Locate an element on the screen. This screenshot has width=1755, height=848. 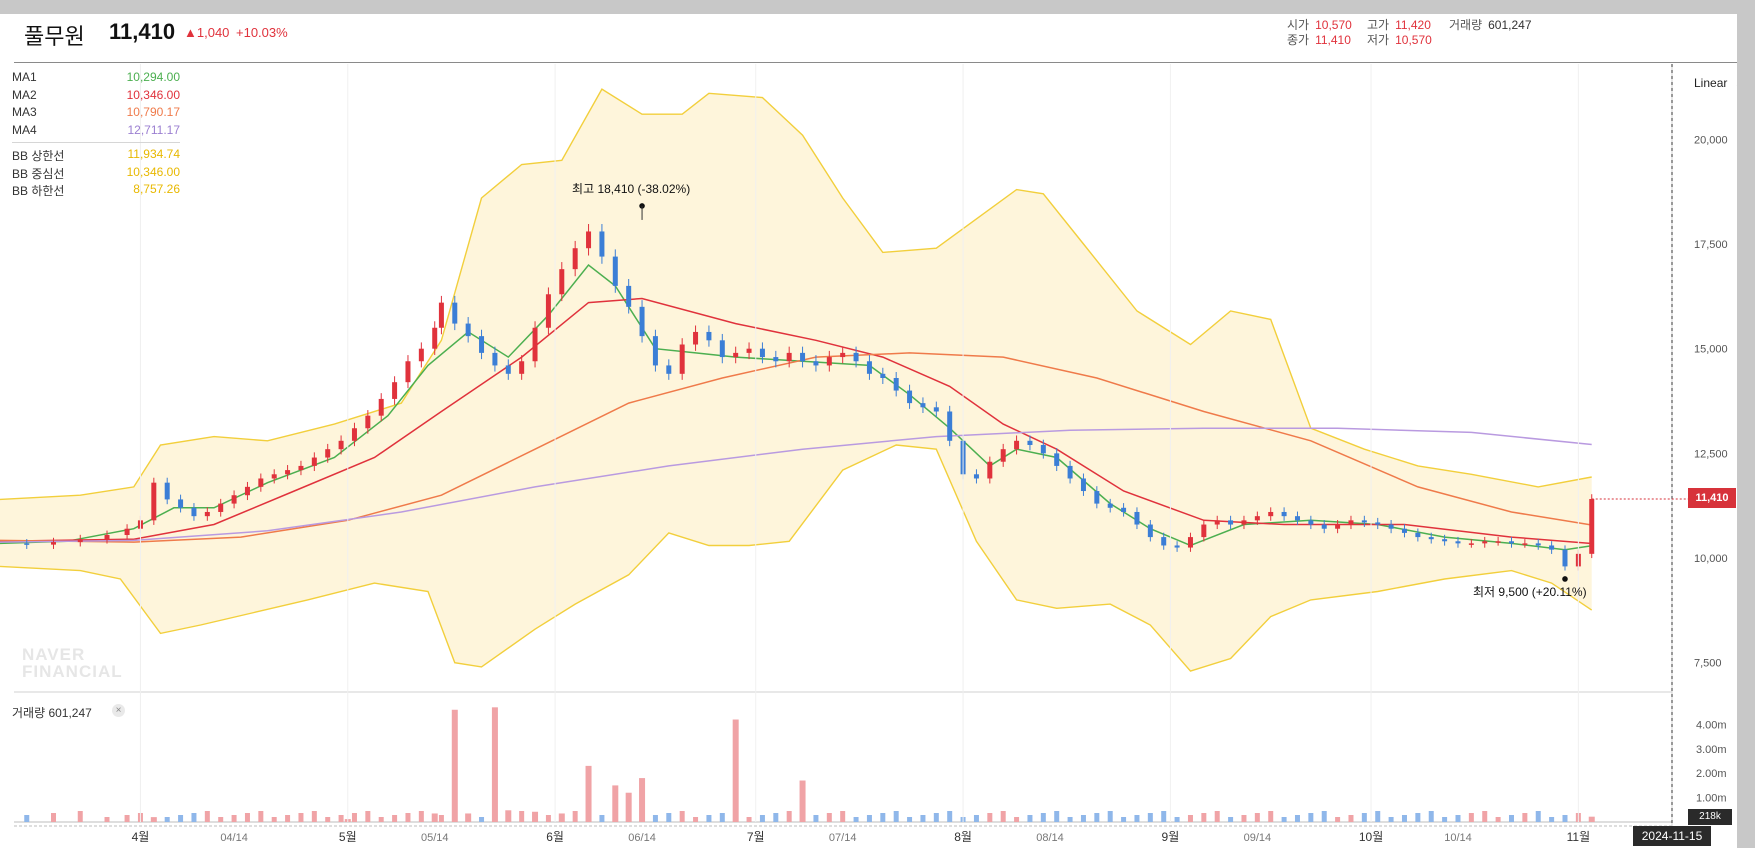
price-change-rate: +10.03% is located at coordinates (262, 32).